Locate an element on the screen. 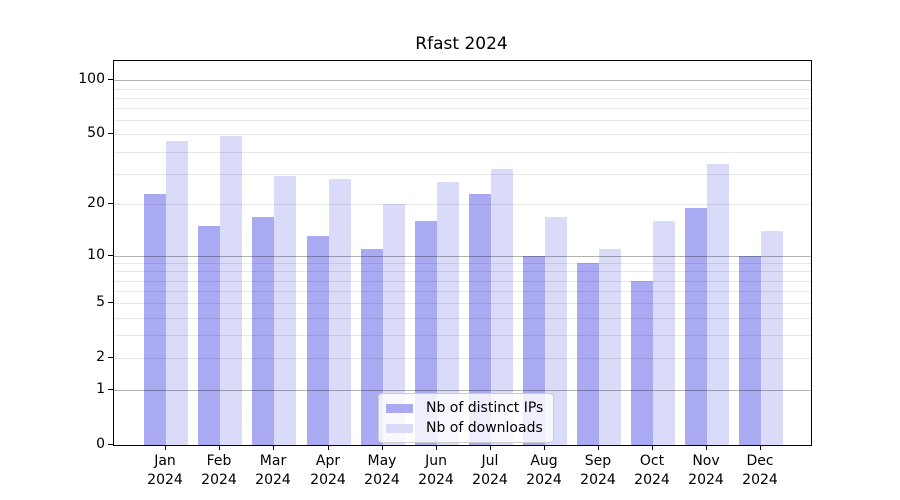 Image resolution: width=900 pixels, height=500 pixels. bar-distinct-ips-dec is located at coordinates (750, 350).